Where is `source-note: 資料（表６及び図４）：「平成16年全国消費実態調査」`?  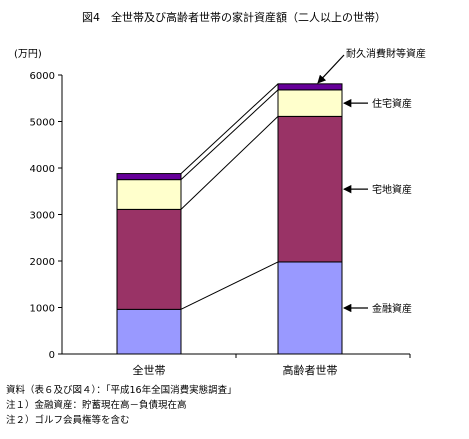
source-note: 資料（表６及び図４）：「平成16年全国消費実態調査」 is located at coordinates (121, 390).